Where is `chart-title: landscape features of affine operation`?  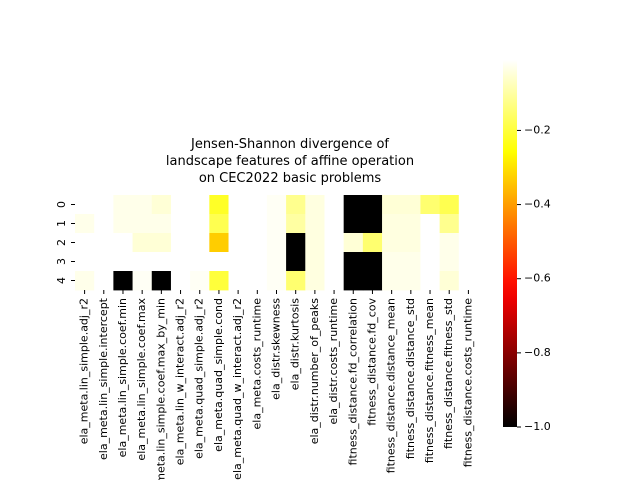
chart-title: landscape features of affine operation is located at coordinates (290, 161).